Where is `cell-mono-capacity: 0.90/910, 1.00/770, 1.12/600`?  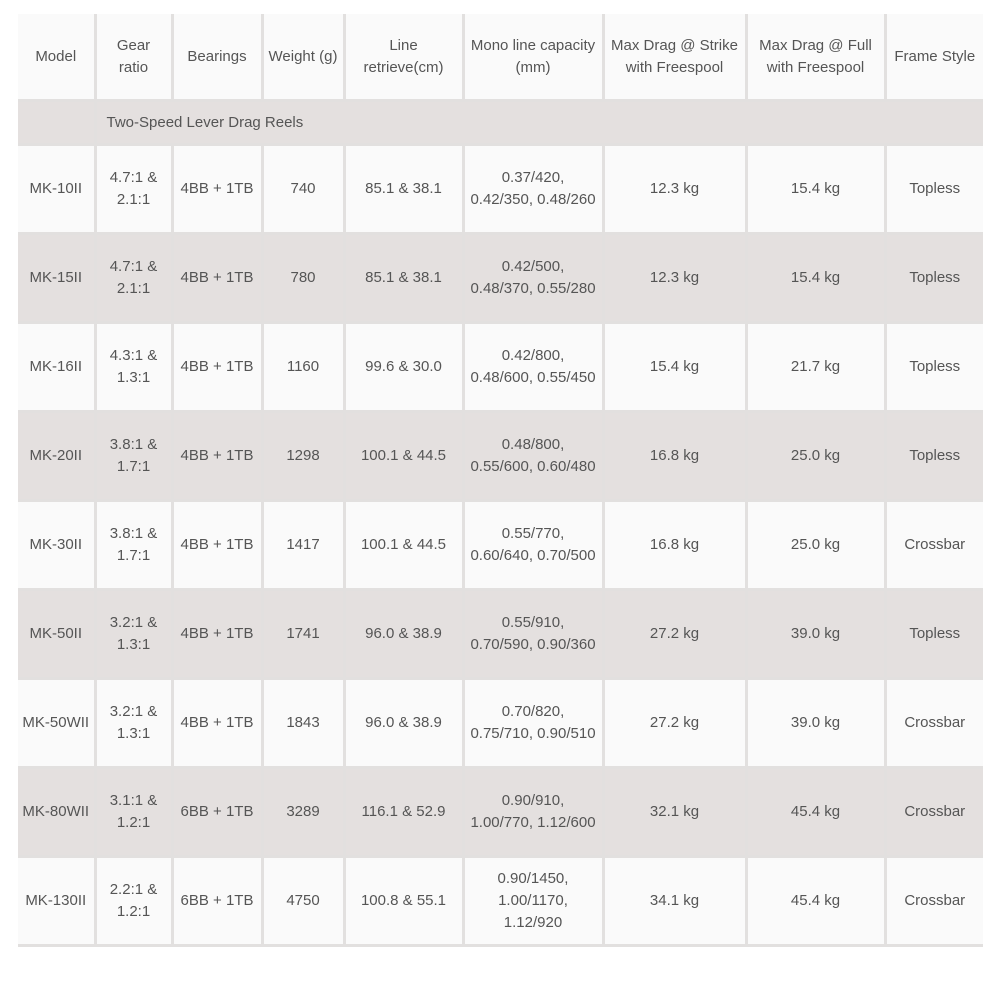
cell-mono-capacity: 0.90/910, 1.00/770, 1.12/600 is located at coordinates (533, 812).